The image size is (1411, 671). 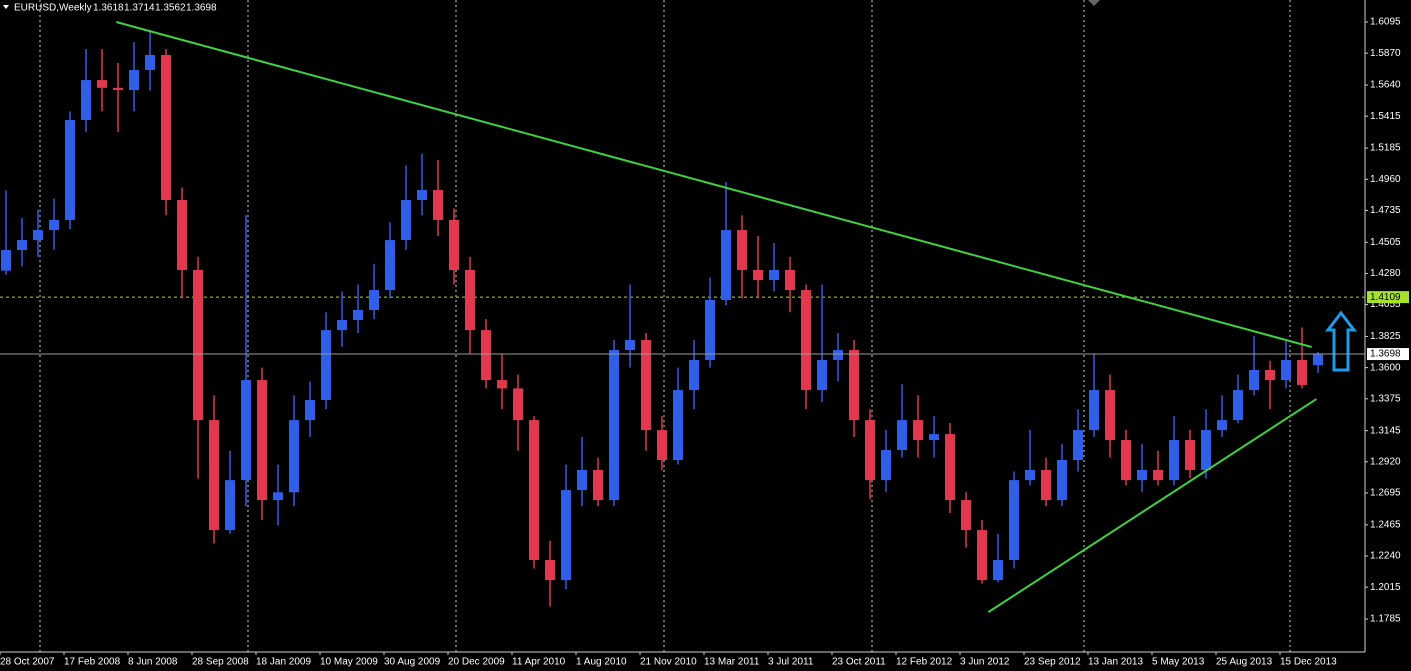 What do you see at coordinates (476, 662) in the screenshot?
I see `x-tick-label: 20 Dec 2009` at bounding box center [476, 662].